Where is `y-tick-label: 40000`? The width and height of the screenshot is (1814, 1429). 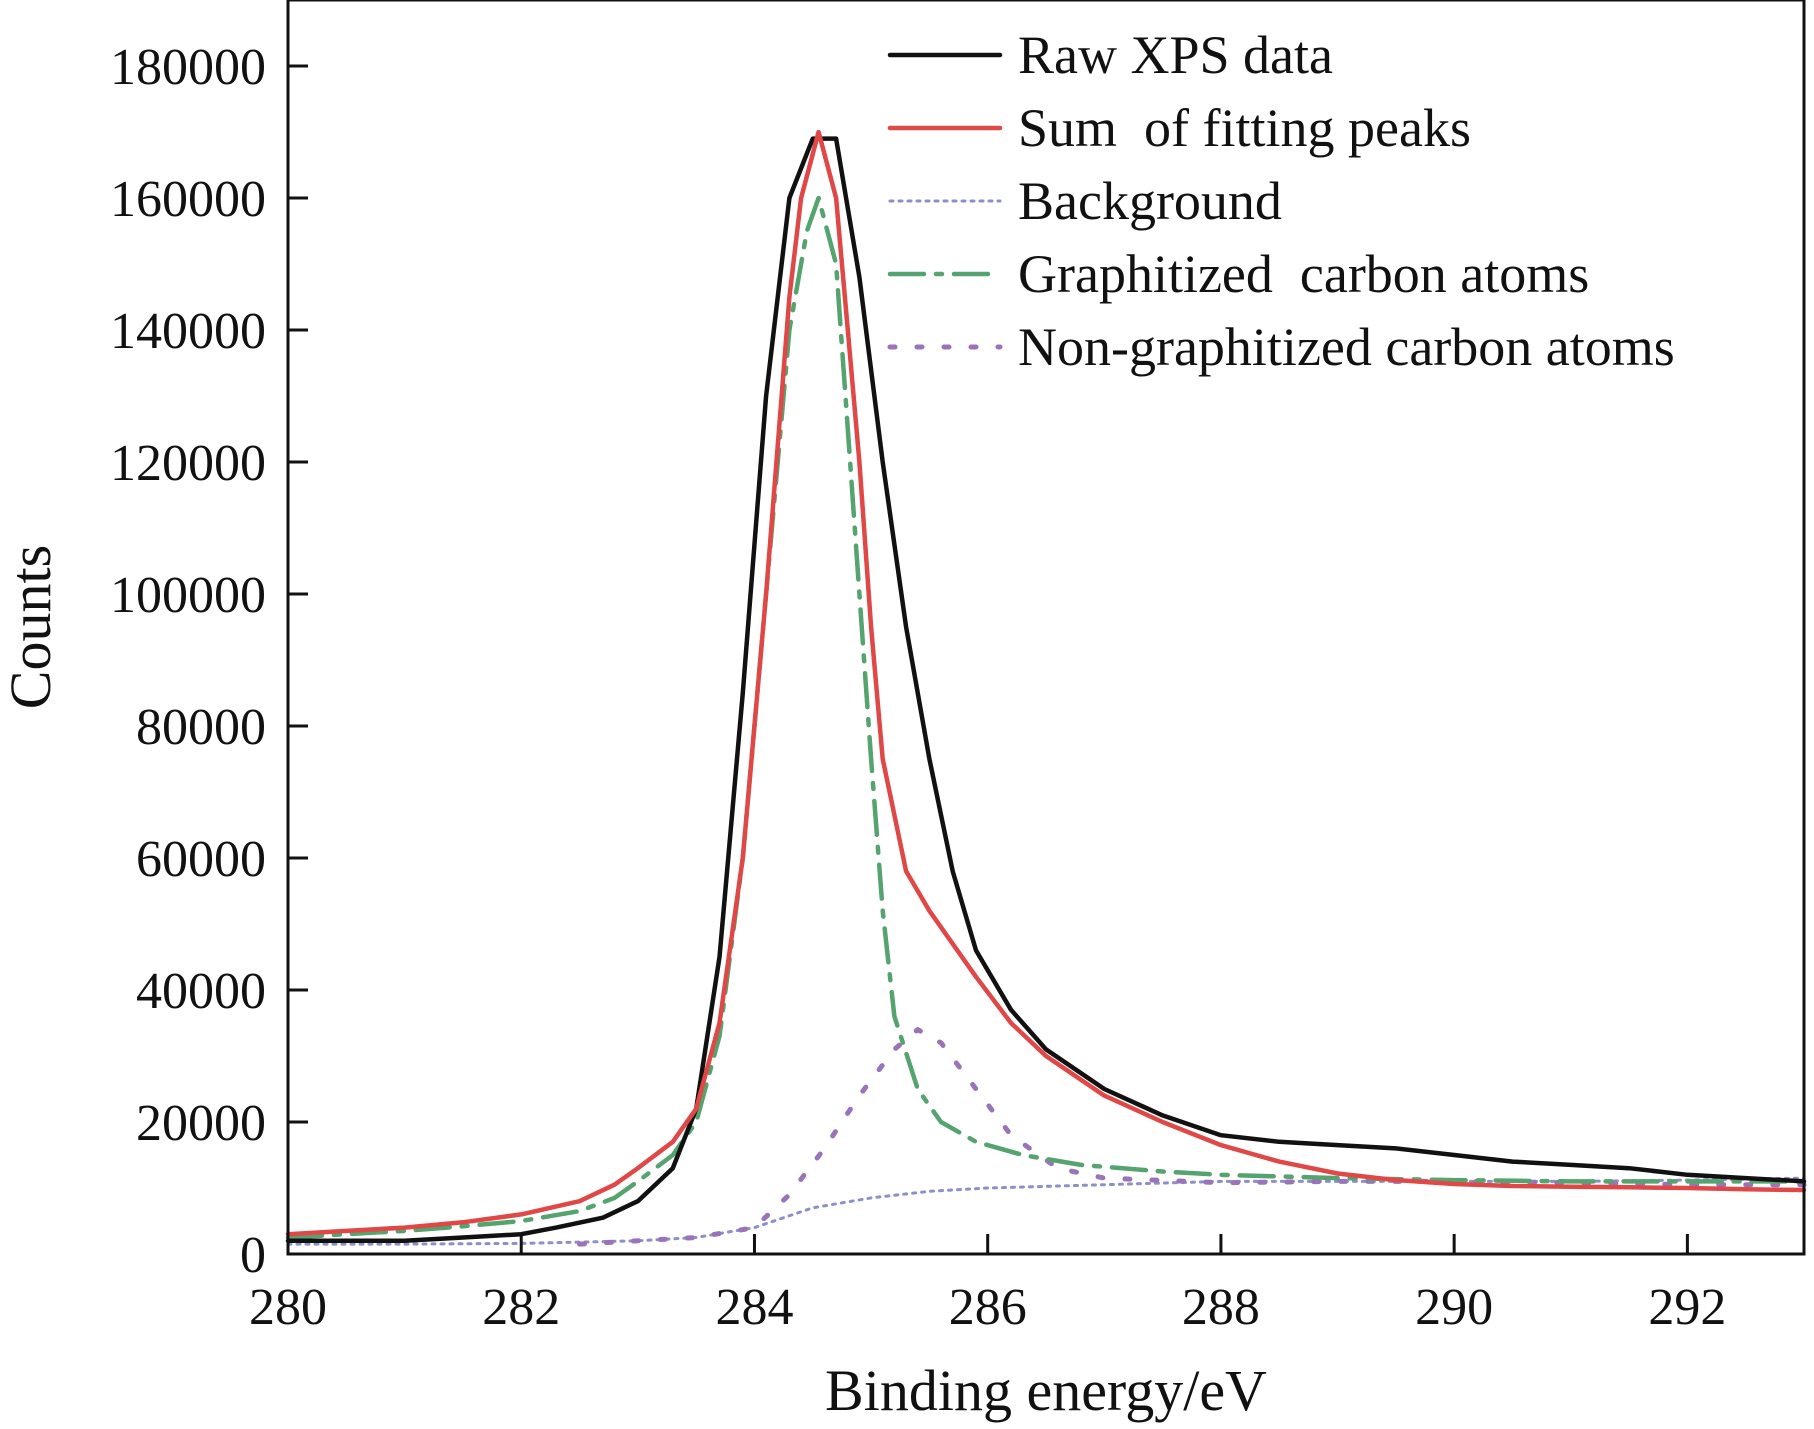 y-tick-label: 40000 is located at coordinates (201, 991).